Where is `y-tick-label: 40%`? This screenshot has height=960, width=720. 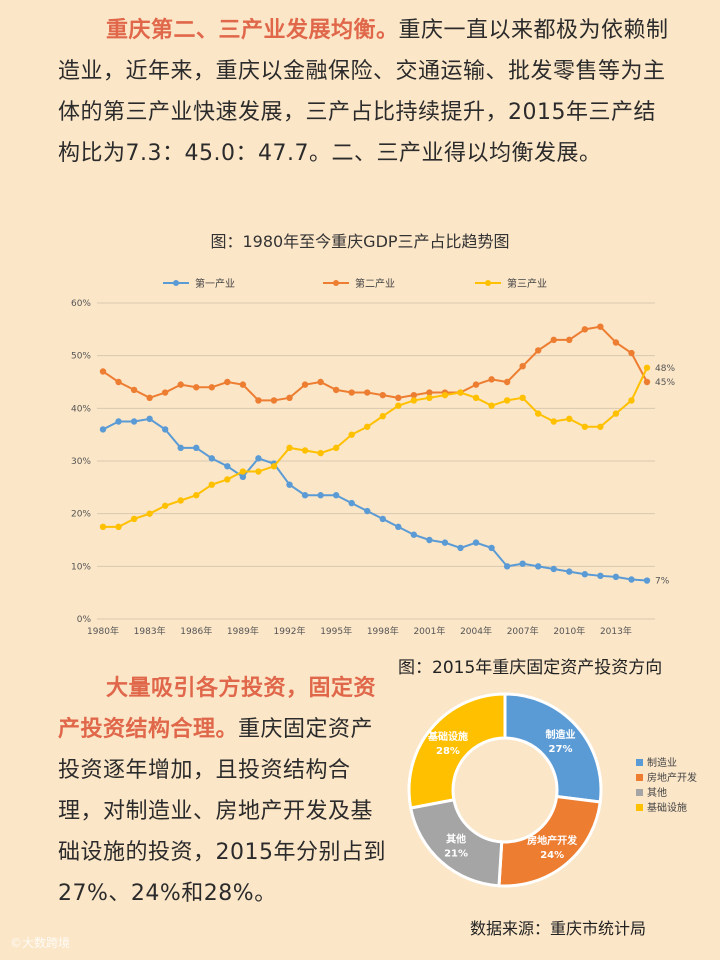
y-tick-label: 40% is located at coordinates (81, 409).